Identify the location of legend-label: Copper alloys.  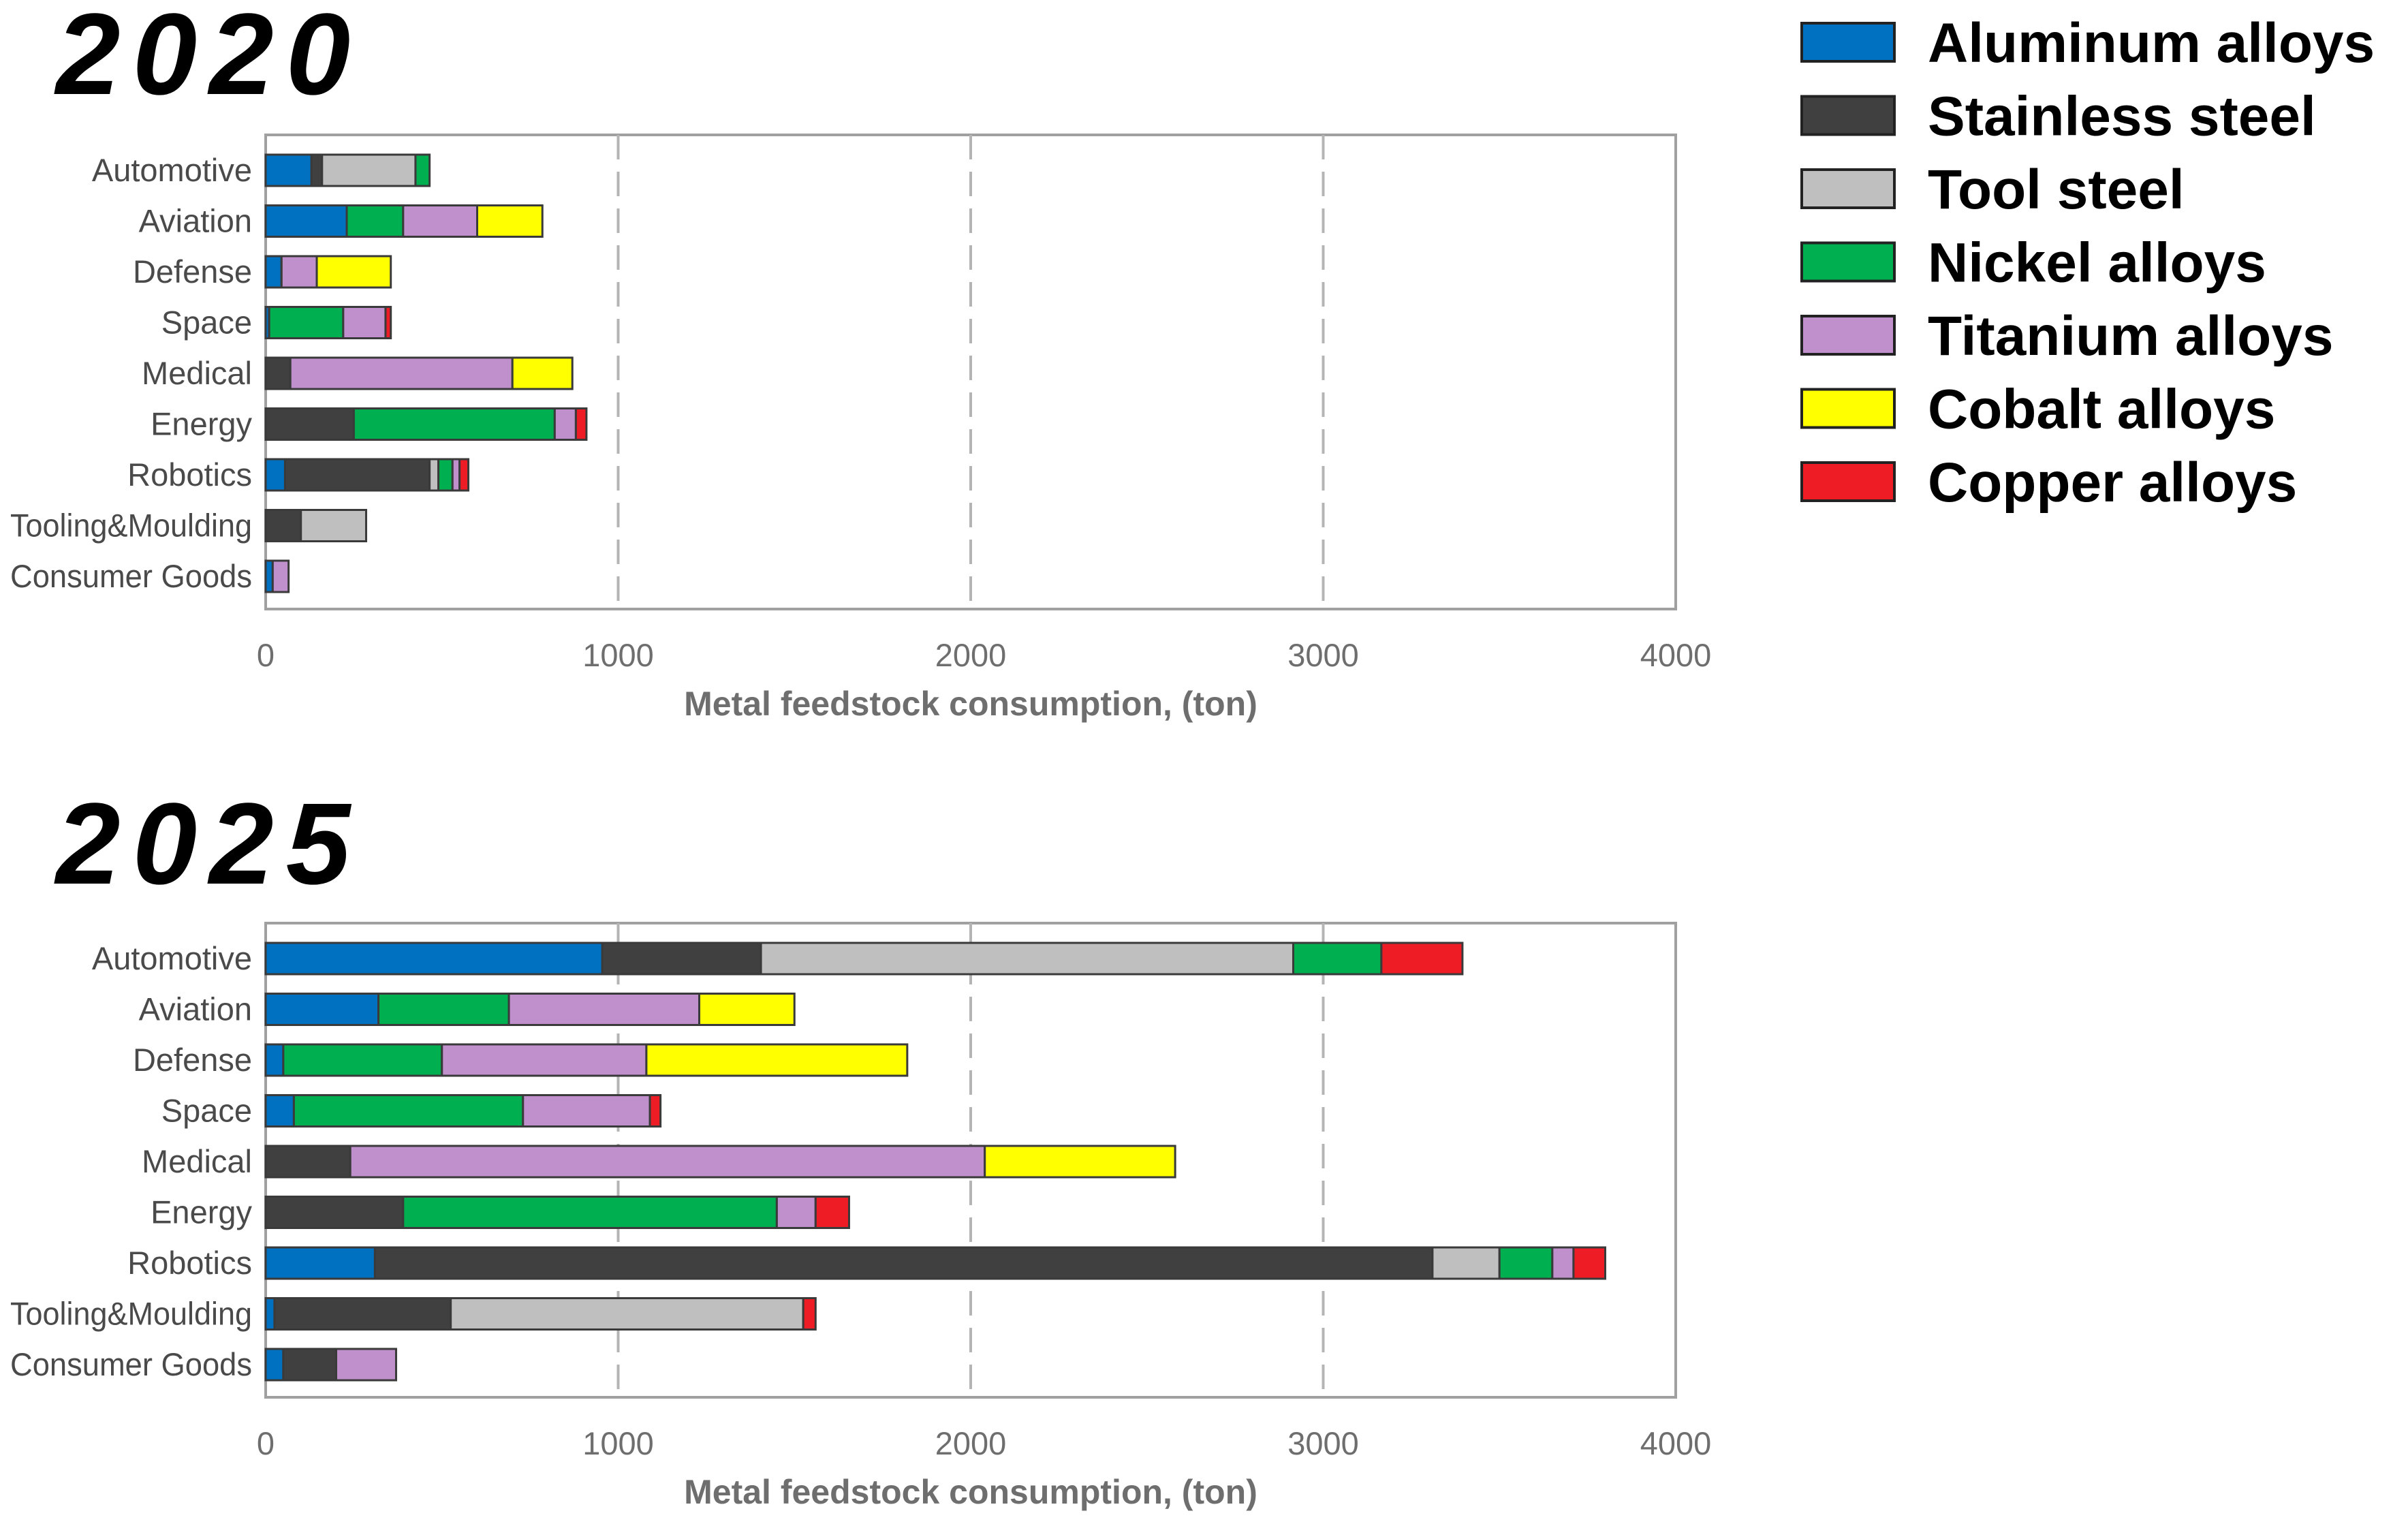
(2112, 483).